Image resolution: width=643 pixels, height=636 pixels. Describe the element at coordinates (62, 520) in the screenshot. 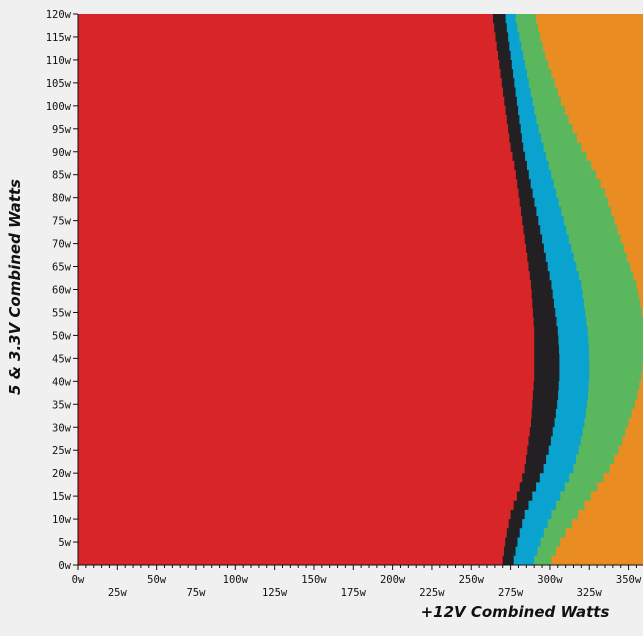

I see `y-tick-label: 10w` at that location.